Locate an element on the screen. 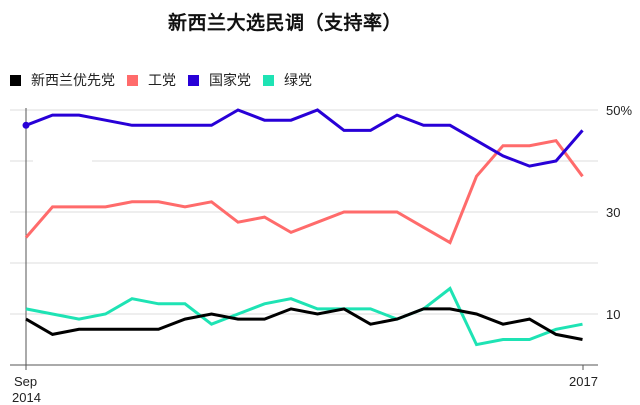 The image size is (640, 405). x-tick-label: 2014 is located at coordinates (26, 397).